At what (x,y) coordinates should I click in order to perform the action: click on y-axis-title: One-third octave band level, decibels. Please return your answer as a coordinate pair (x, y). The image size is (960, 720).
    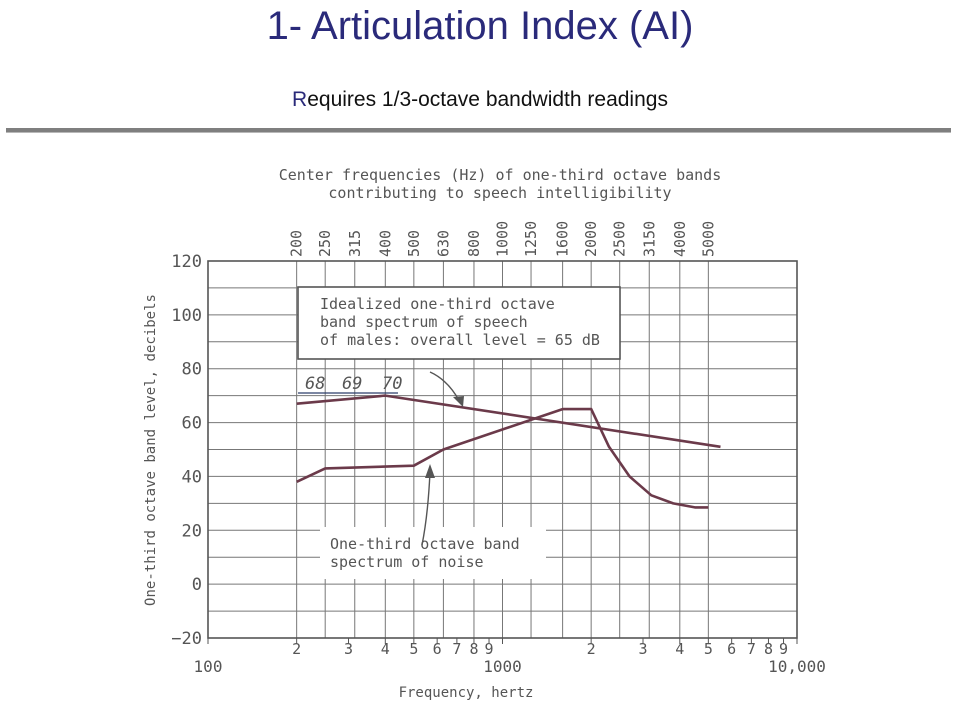
    Looking at the image, I should click on (151, 450).